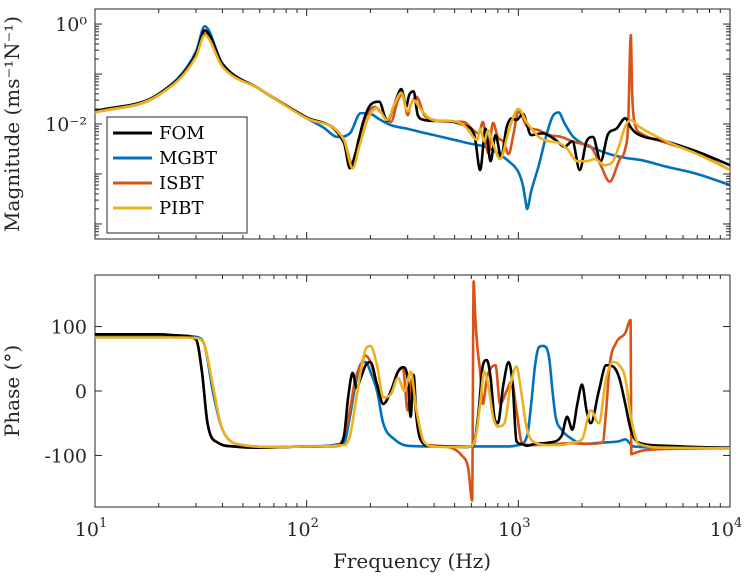 The width and height of the screenshot is (747, 578). Describe the element at coordinates (71, 25) in the screenshot. I see `magnitude-ytick-label: 10⁰` at that location.